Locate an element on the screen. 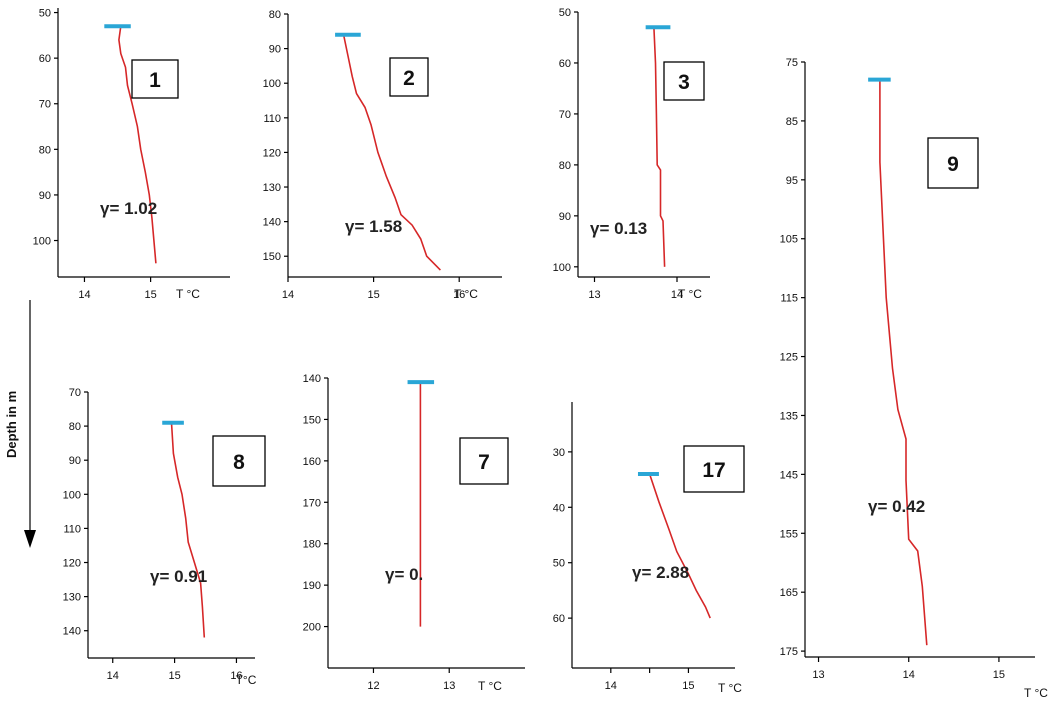  depth-annotation: Depth in m is located at coordinates (20, 424).